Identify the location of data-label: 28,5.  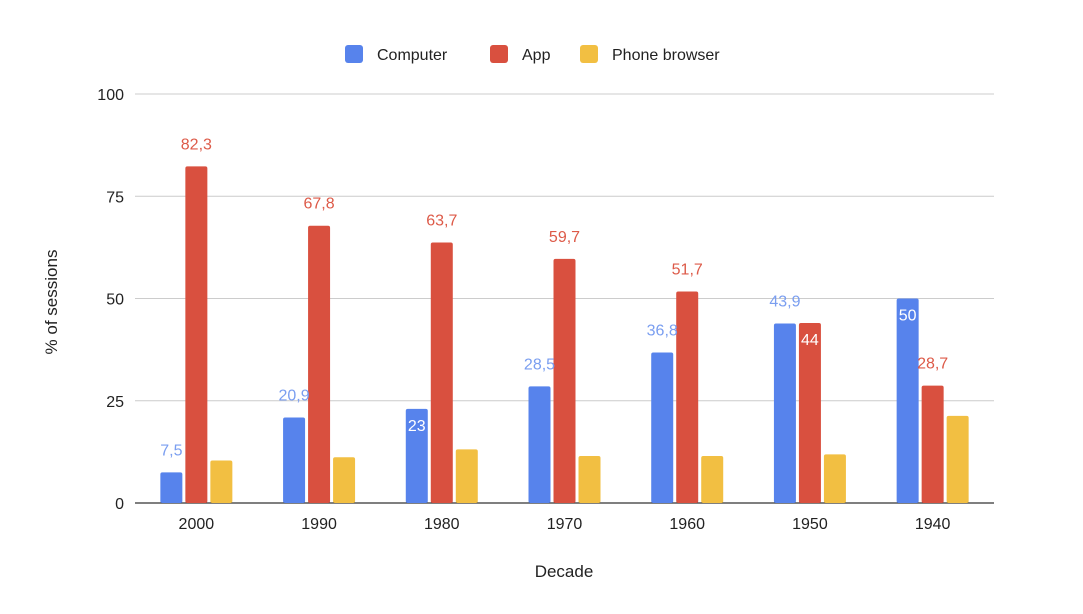
(539, 364).